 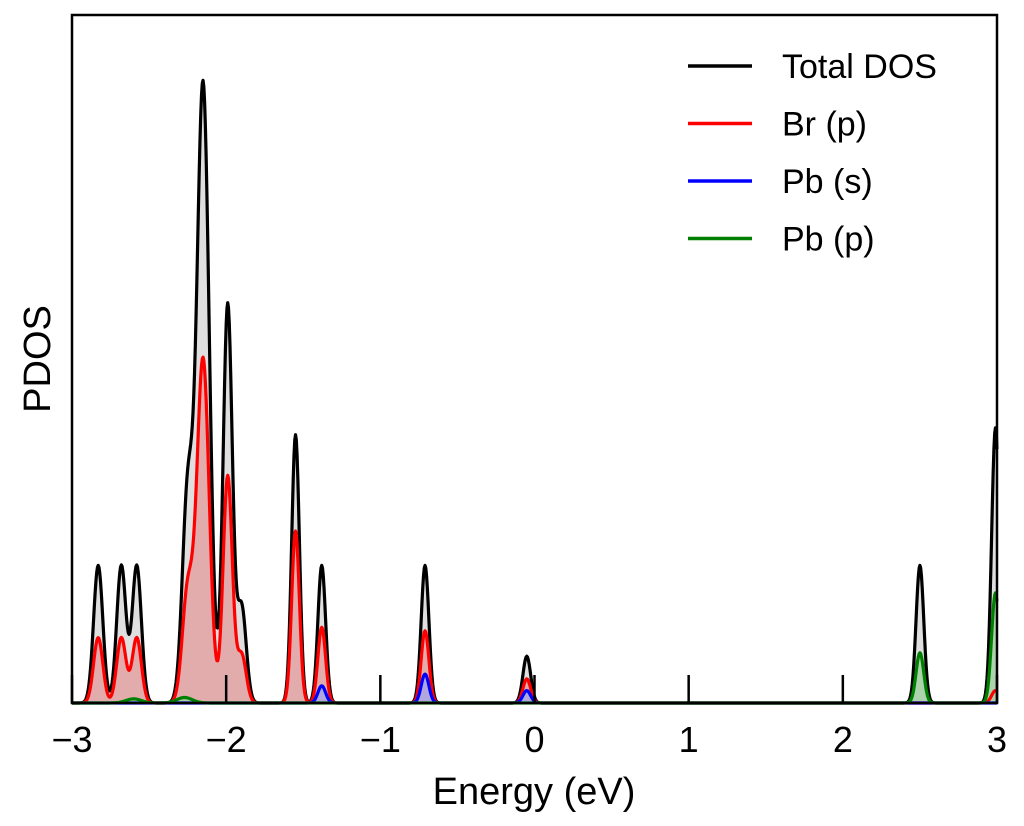 What do you see at coordinates (226, 739) in the screenshot?
I see `x-tick-label: −2` at bounding box center [226, 739].